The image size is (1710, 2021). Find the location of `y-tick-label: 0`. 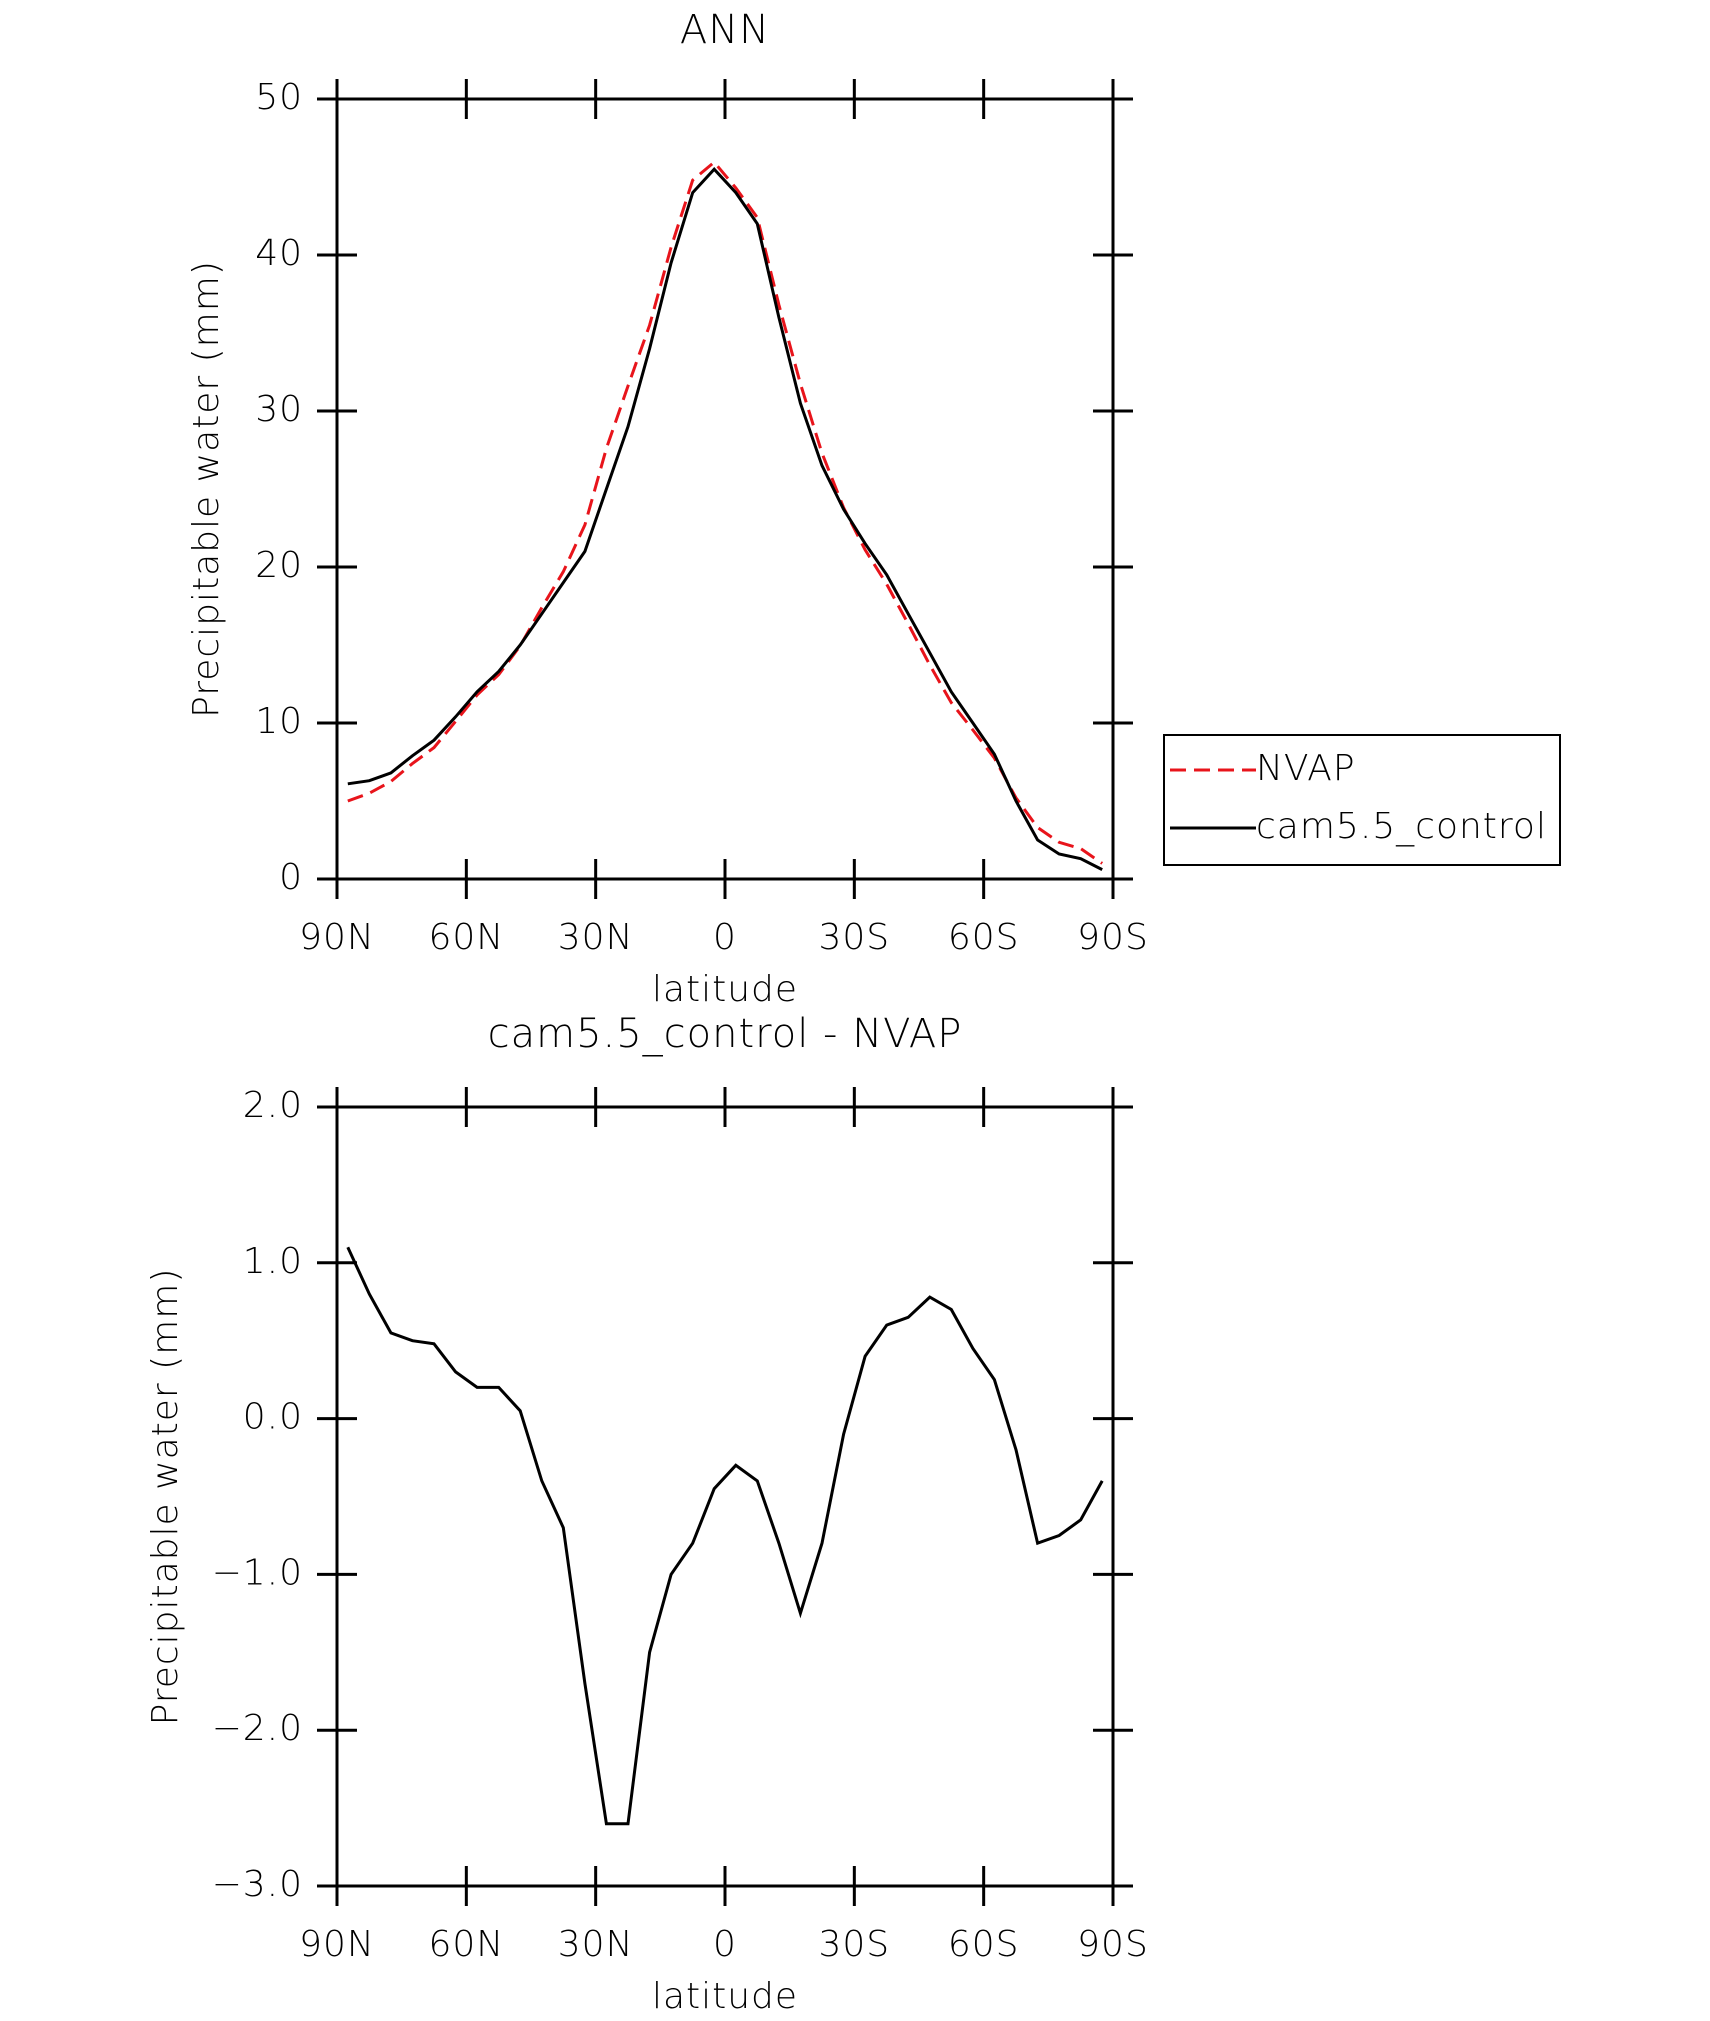

y-tick-label: 0 is located at coordinates (291, 877).